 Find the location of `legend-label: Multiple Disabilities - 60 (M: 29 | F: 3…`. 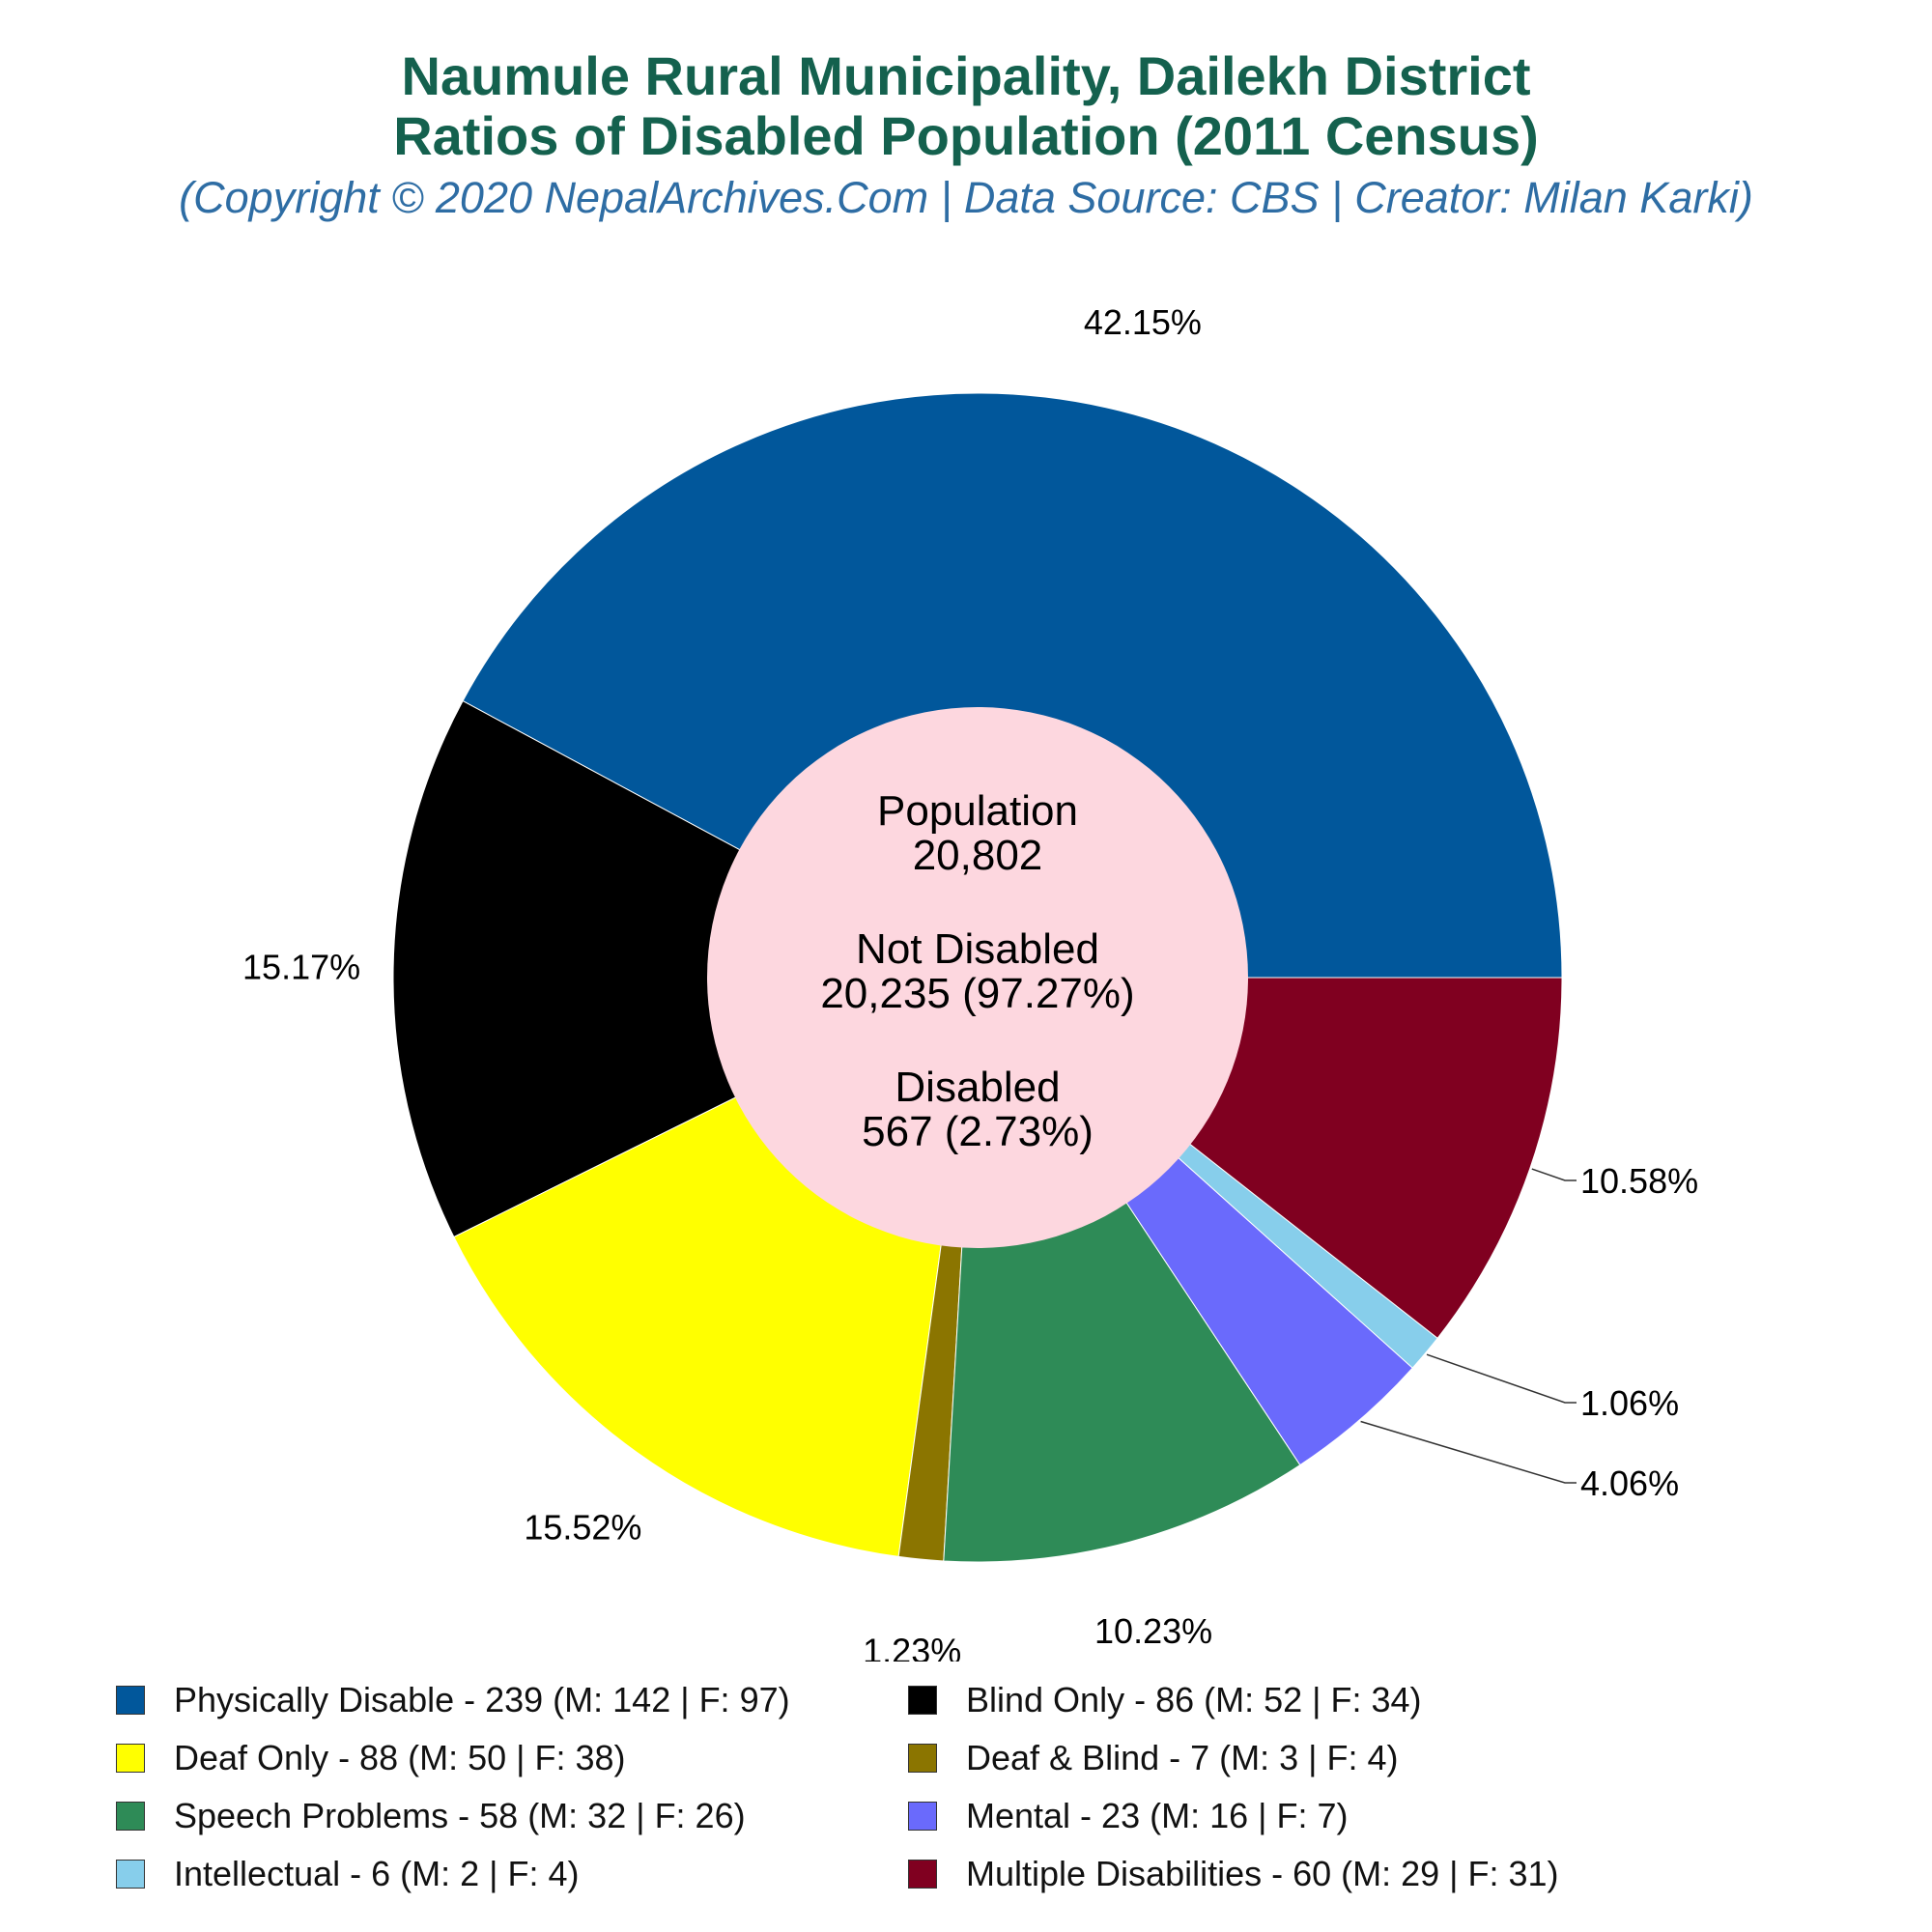

legend-label: Multiple Disabilities - 60 (M: 29 | F: 3… is located at coordinates (1262, 1873).